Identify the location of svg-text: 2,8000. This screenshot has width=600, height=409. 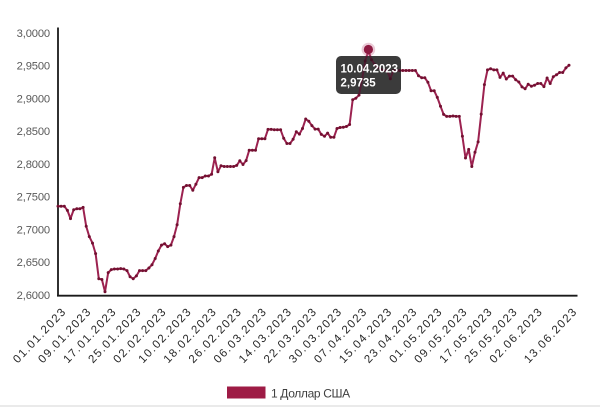
(33, 165).